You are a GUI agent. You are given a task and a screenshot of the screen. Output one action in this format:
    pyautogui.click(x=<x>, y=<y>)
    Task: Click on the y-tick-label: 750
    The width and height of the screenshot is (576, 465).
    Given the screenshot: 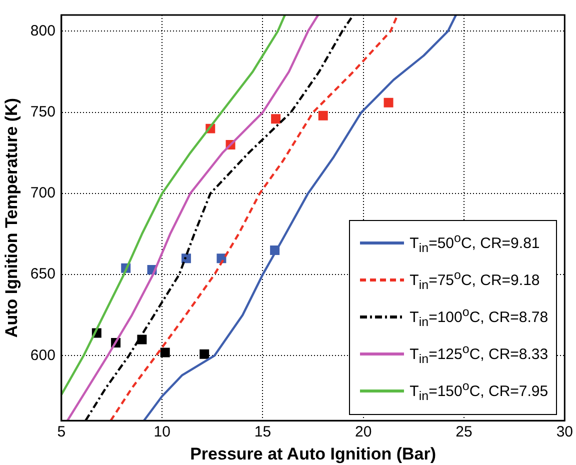 What is the action you would take?
    pyautogui.click(x=43, y=111)
    